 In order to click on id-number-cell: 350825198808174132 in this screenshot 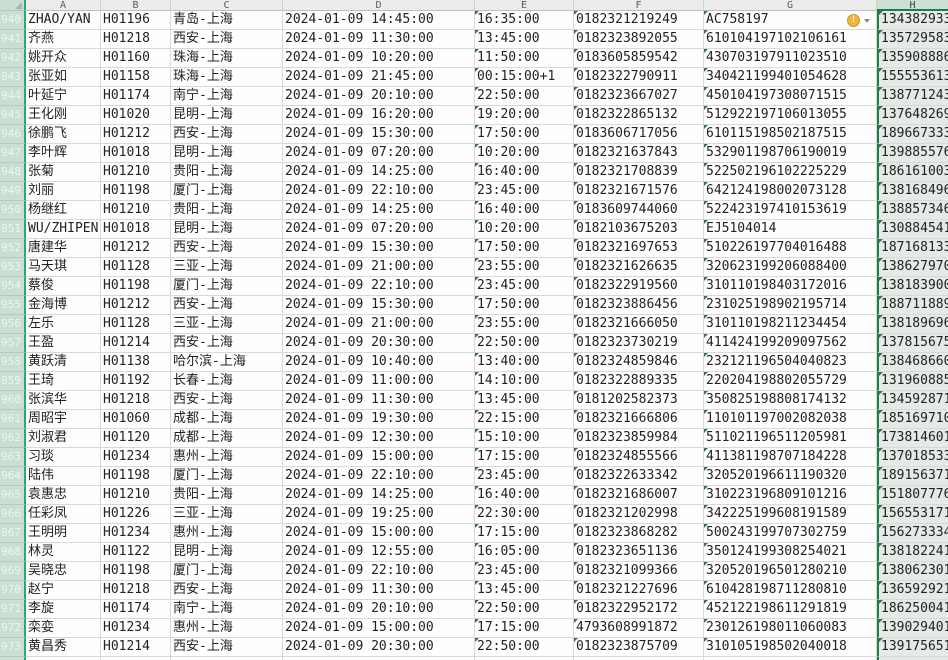, I will do `click(790, 400)`.